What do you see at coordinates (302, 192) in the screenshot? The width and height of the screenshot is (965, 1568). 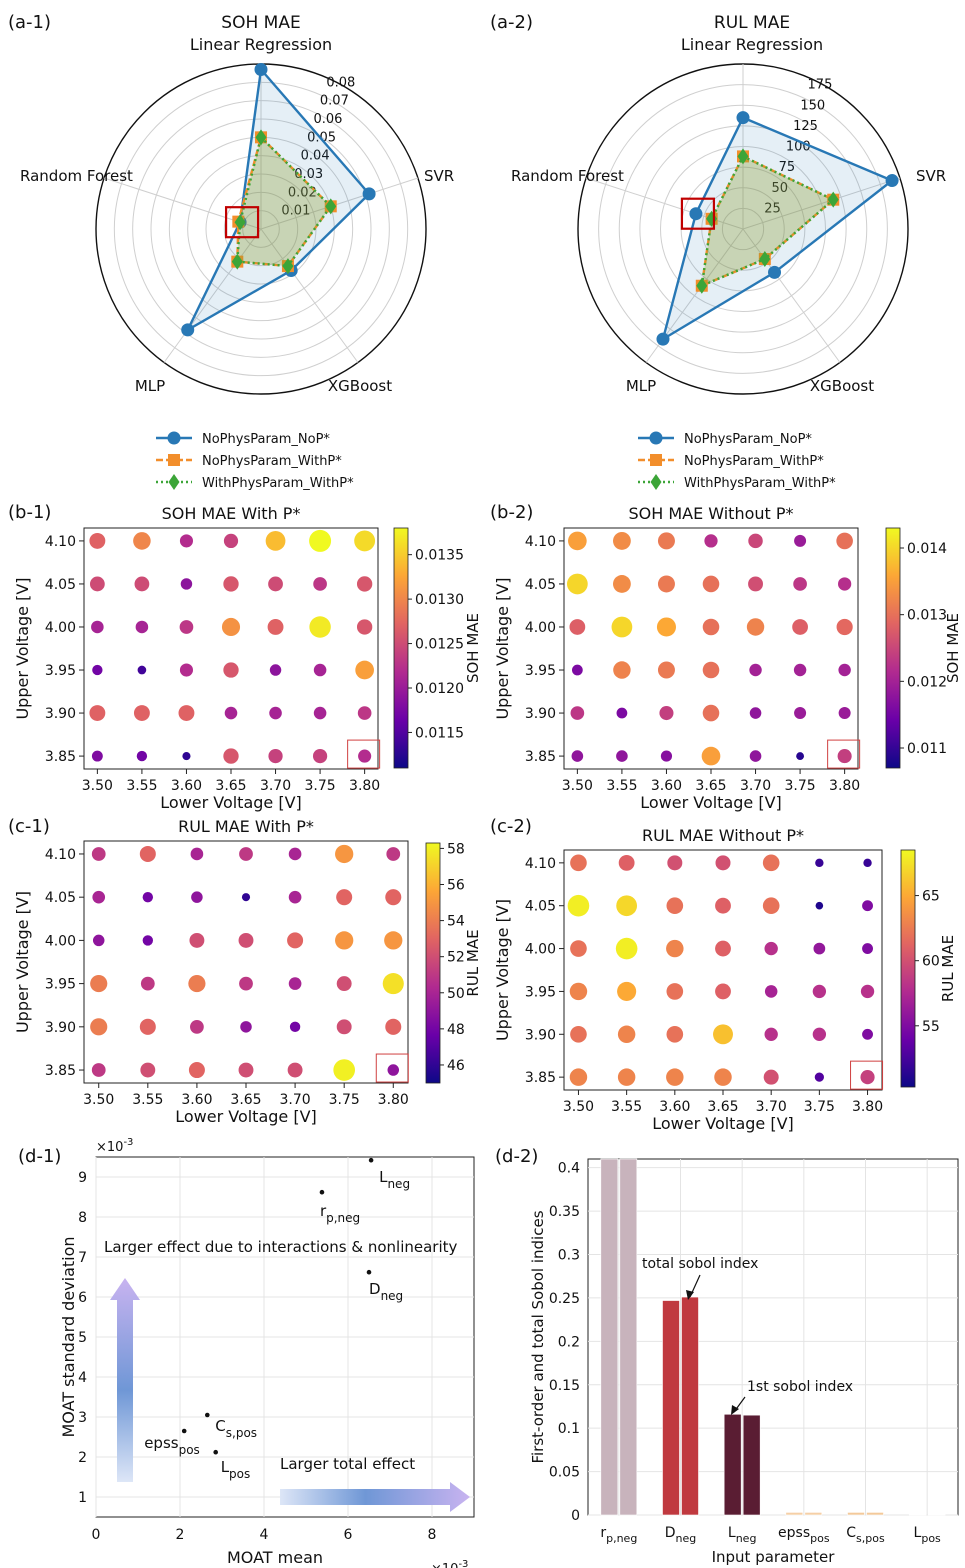 I see `radar-tick-label: 0.02` at bounding box center [302, 192].